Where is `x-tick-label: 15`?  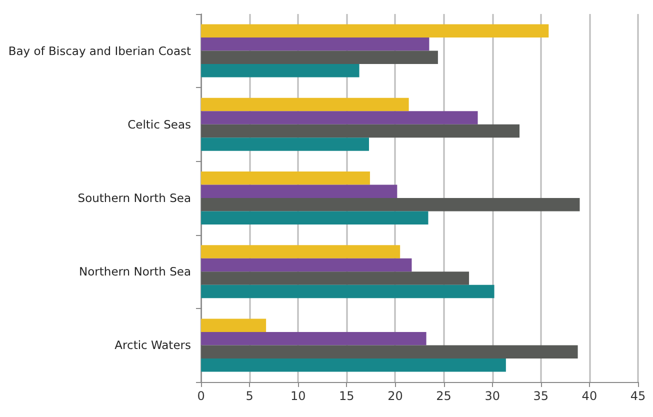
x-tick-label: 15 is located at coordinates (346, 396).